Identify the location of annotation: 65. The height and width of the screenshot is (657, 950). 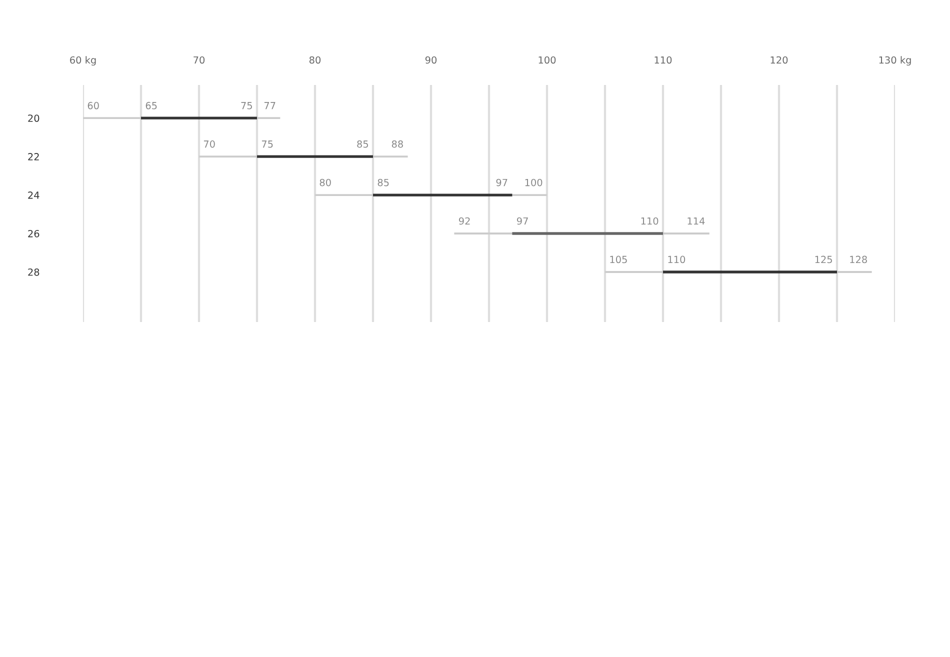
(151, 106).